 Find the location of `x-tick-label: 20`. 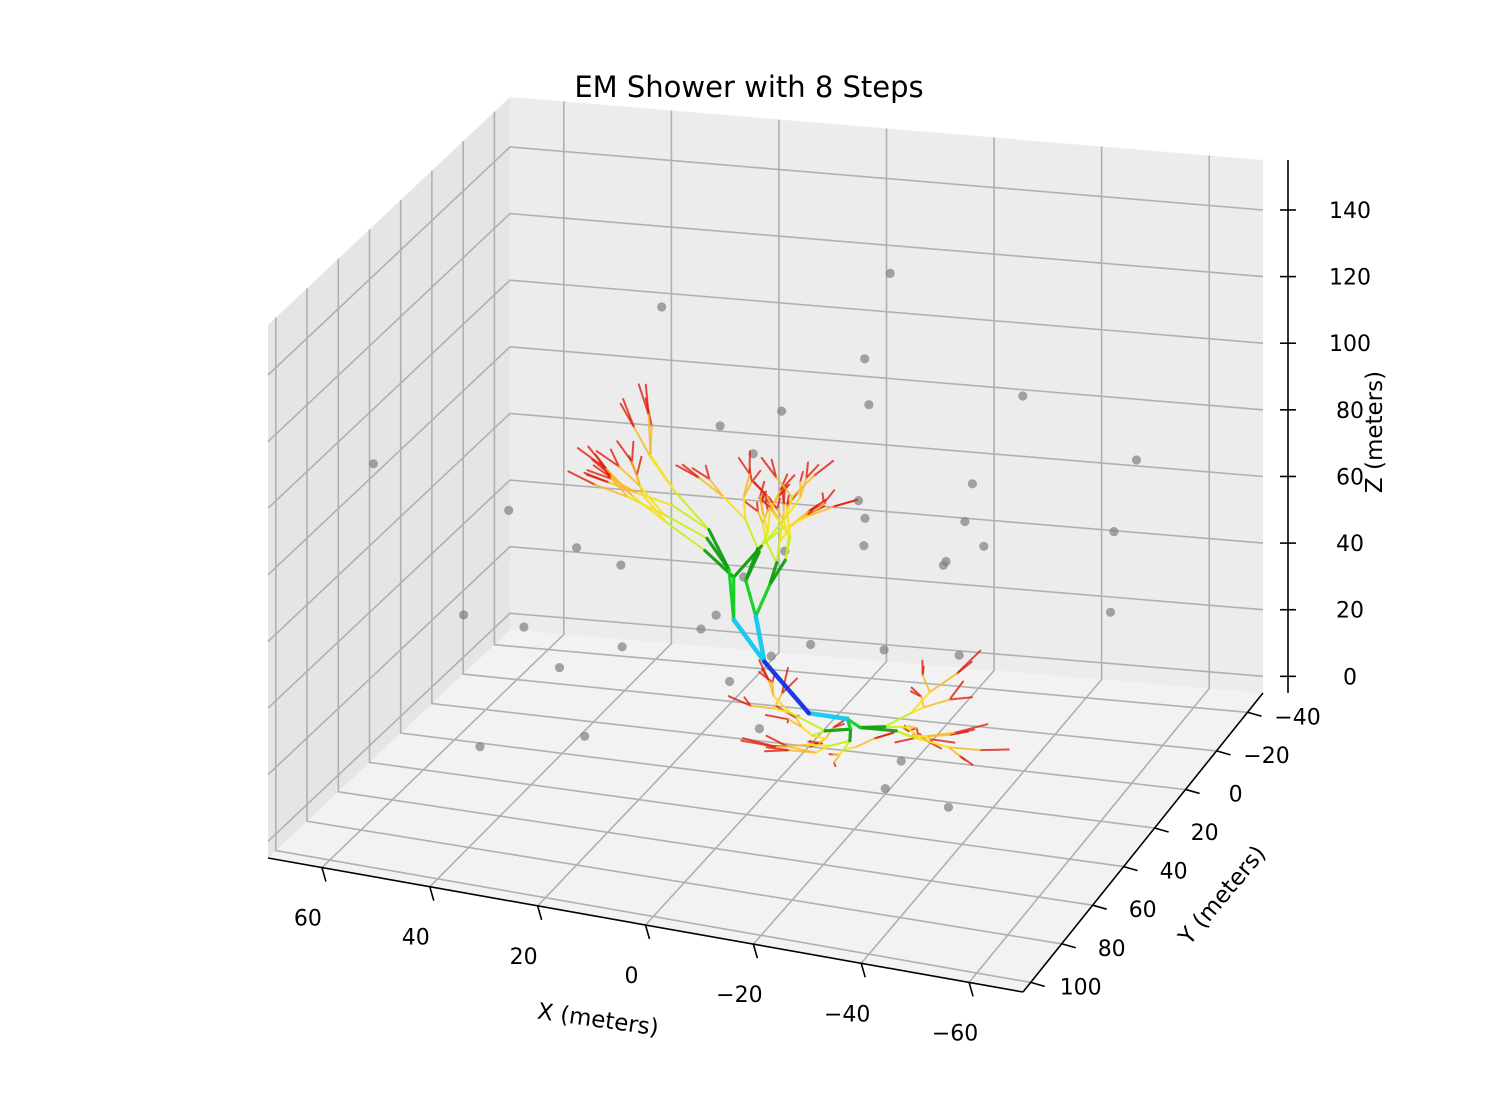

x-tick-label: 20 is located at coordinates (524, 957).